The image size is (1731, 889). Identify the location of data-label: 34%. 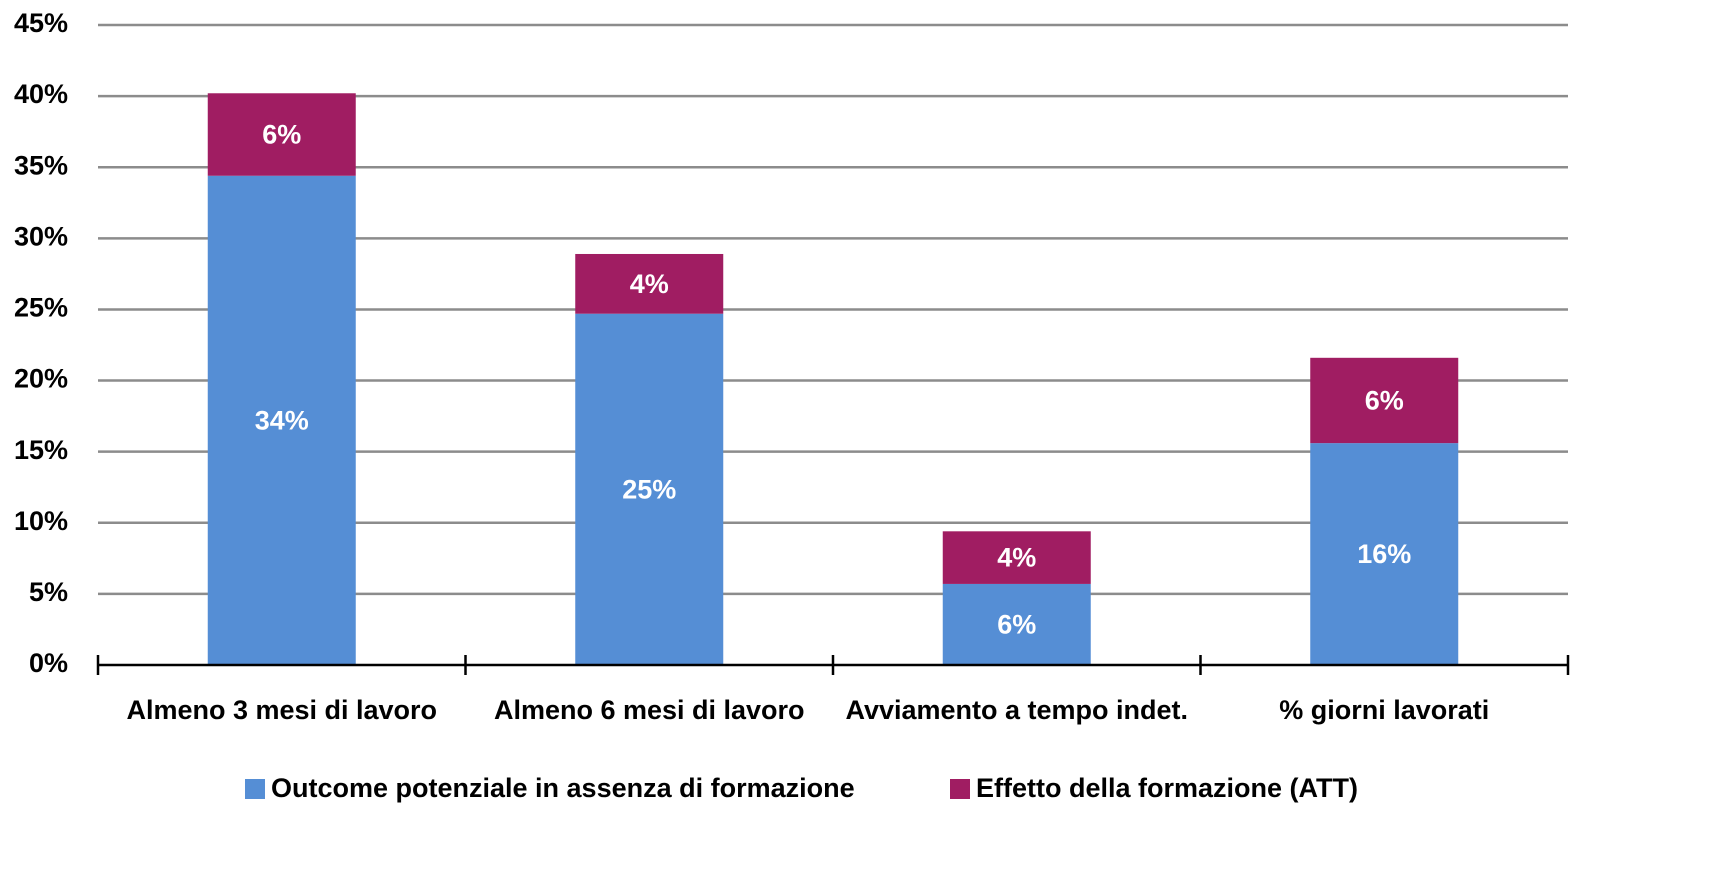
(282, 421).